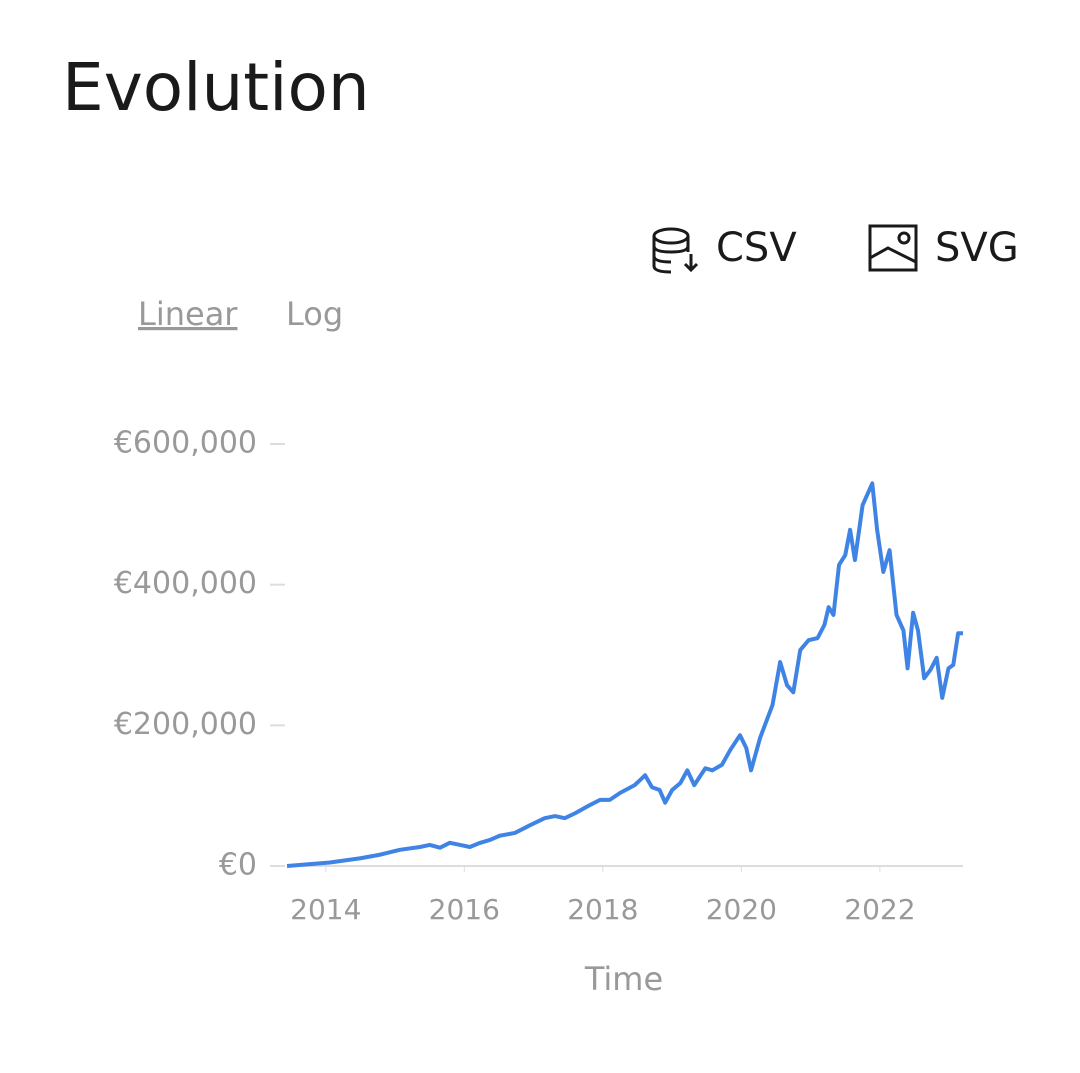 This screenshot has width=1080, height=1073. Describe the element at coordinates (314, 314) in the screenshot. I see `scale-option: Log` at that location.